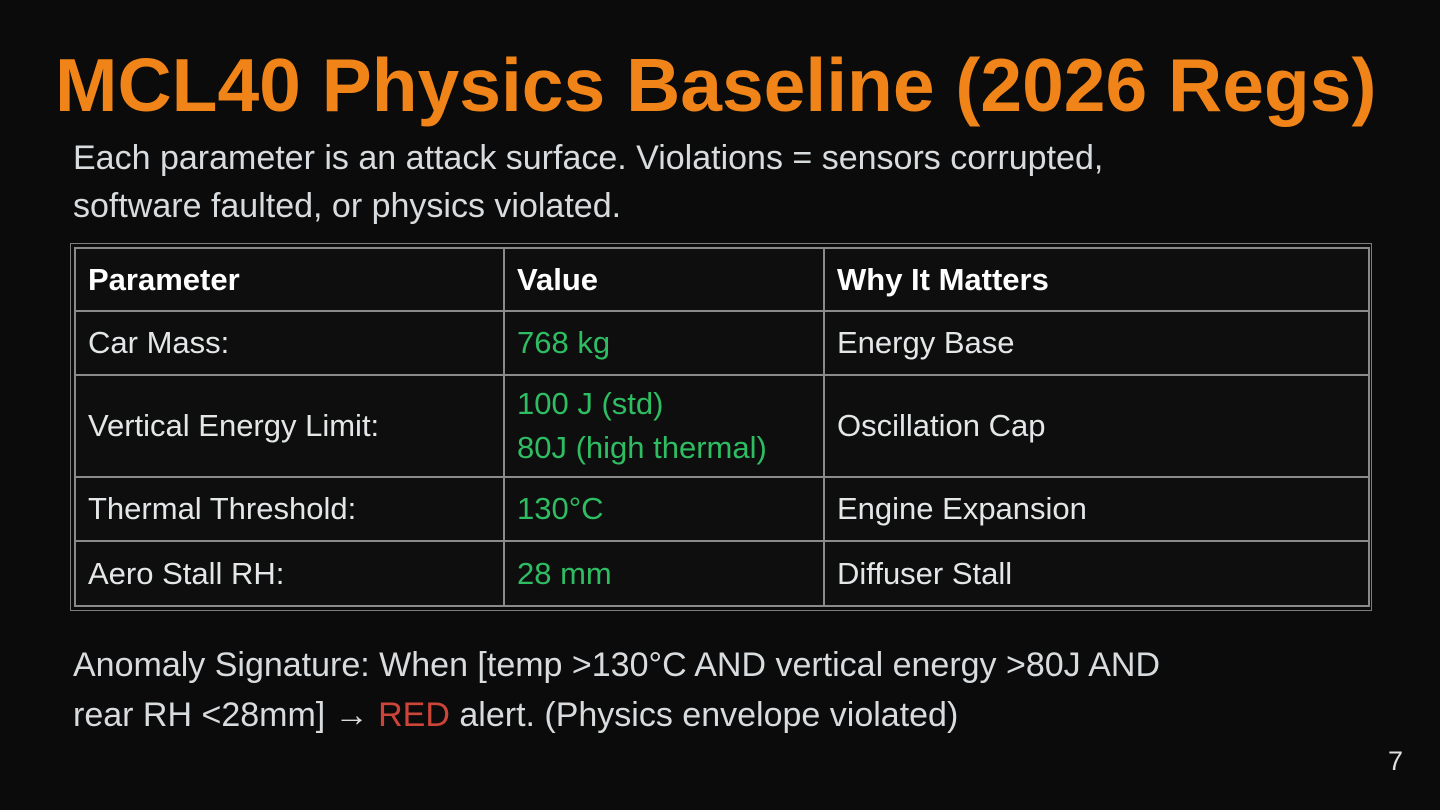 This screenshot has height=810, width=1440. Describe the element at coordinates (664, 573) in the screenshot. I see `value-cell: 28 mm` at that location.